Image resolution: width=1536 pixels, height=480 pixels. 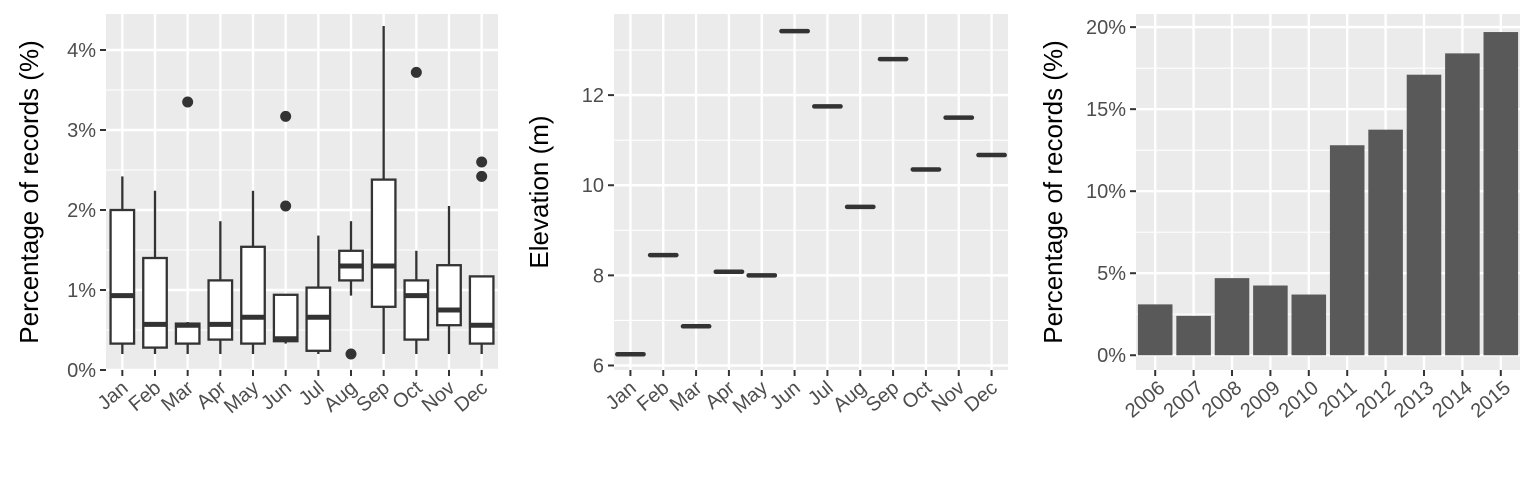 I want to click on x-tick-label: 2014, so click(x=1452, y=399).